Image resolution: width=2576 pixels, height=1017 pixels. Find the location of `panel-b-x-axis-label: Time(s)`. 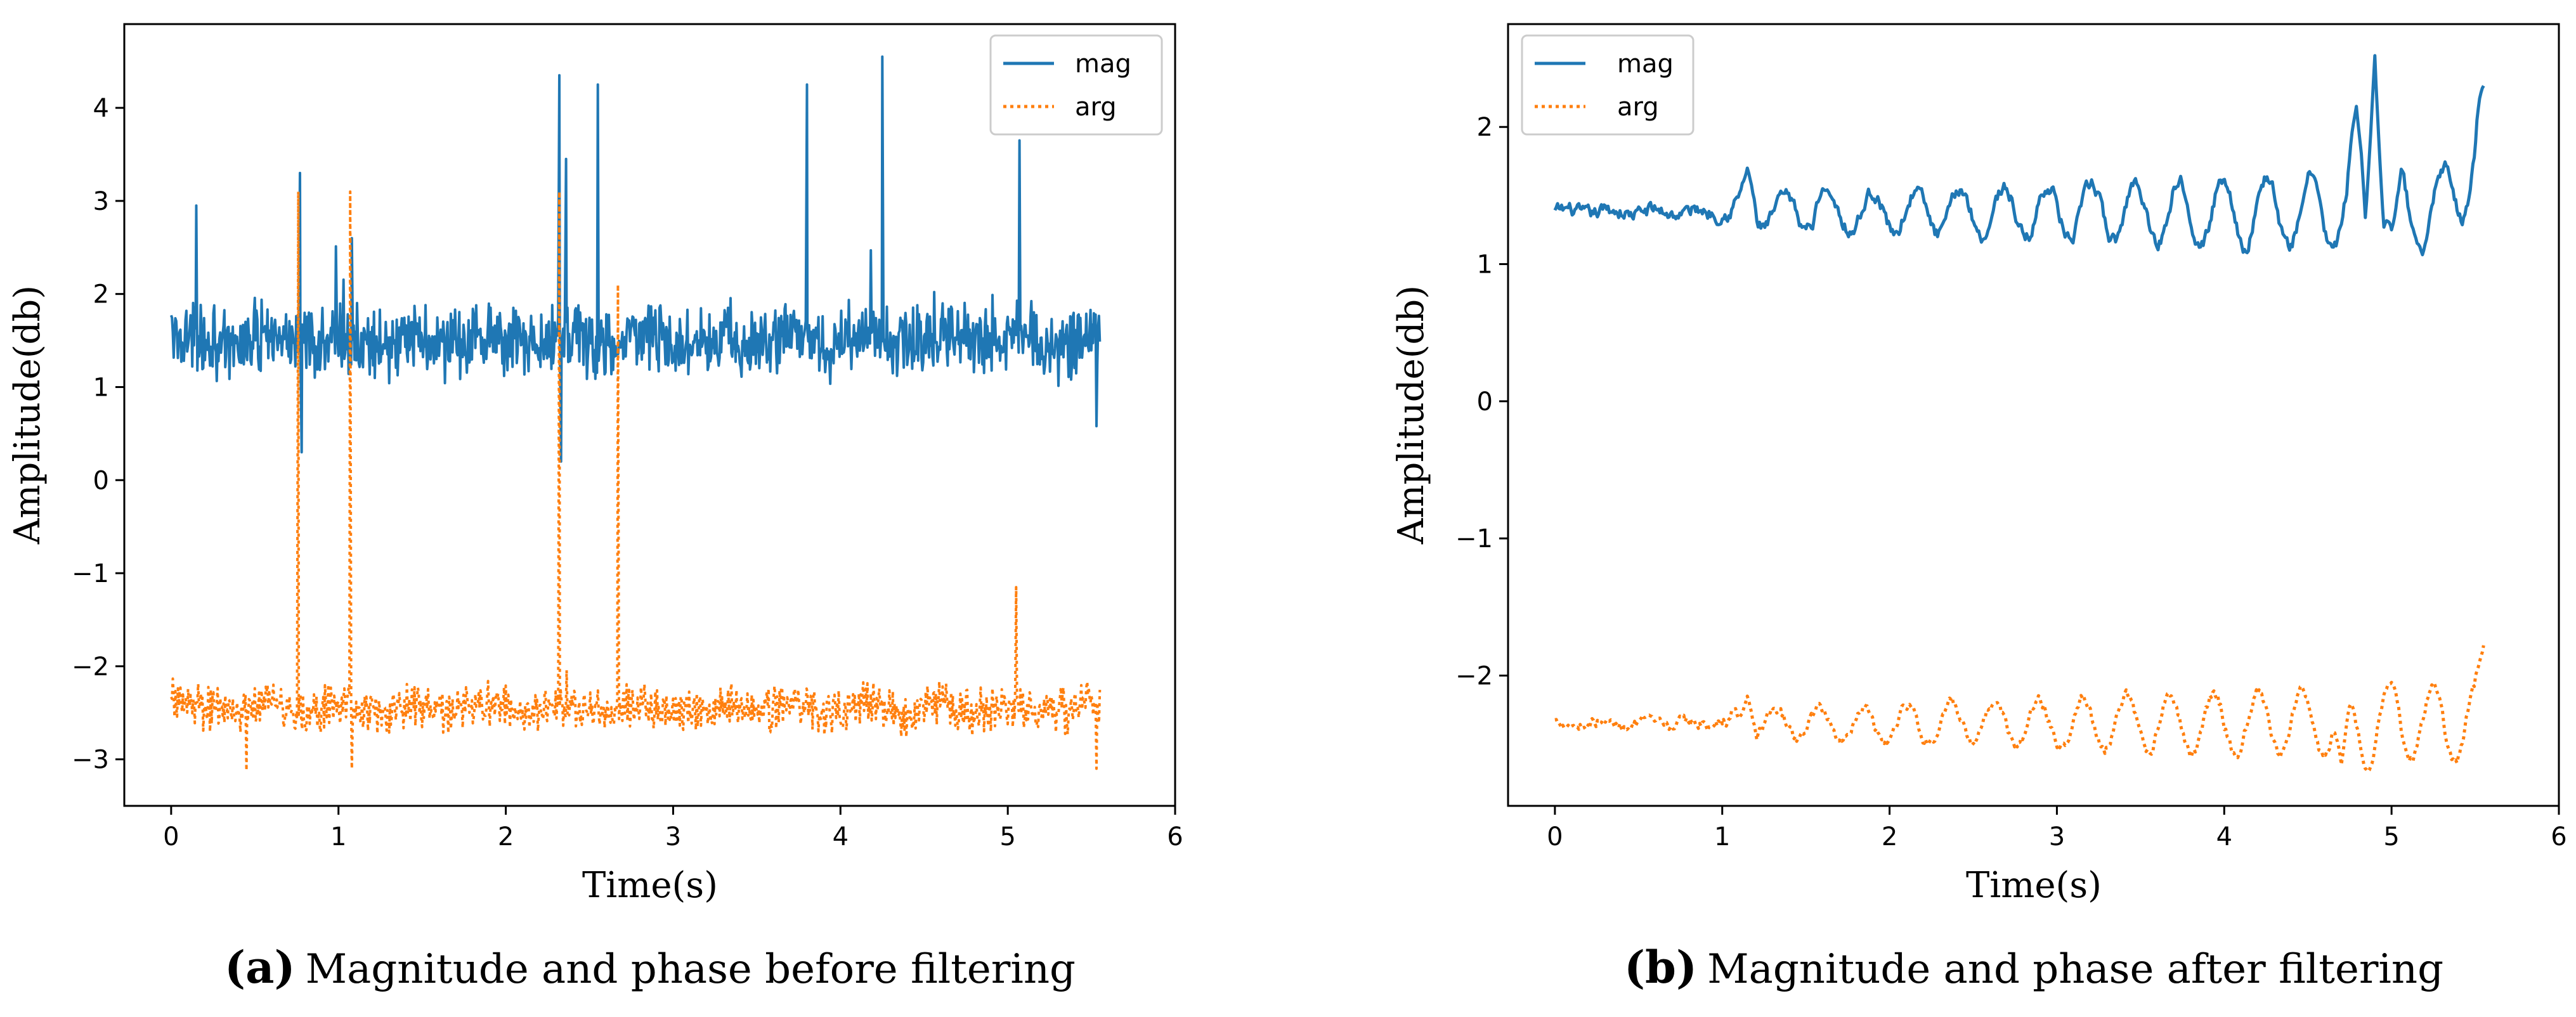

panel-b-x-axis-label: Time(s) is located at coordinates (2034, 885).